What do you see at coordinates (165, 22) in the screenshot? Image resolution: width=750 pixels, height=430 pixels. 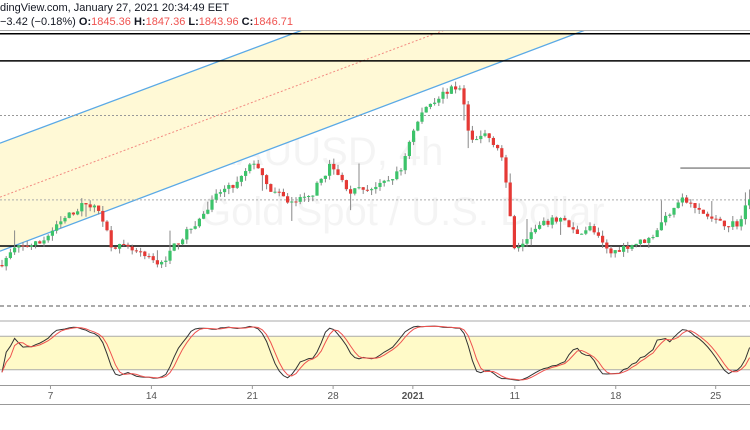 I see `high-value: 1847.36` at bounding box center [165, 22].